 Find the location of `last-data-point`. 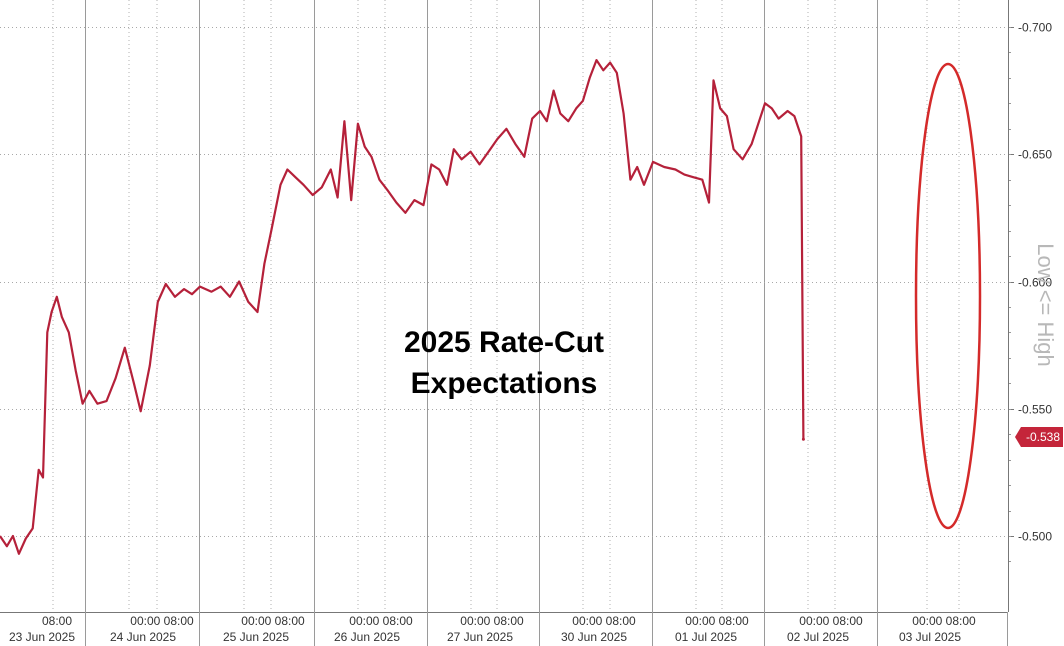

last-data-point is located at coordinates (803, 439).